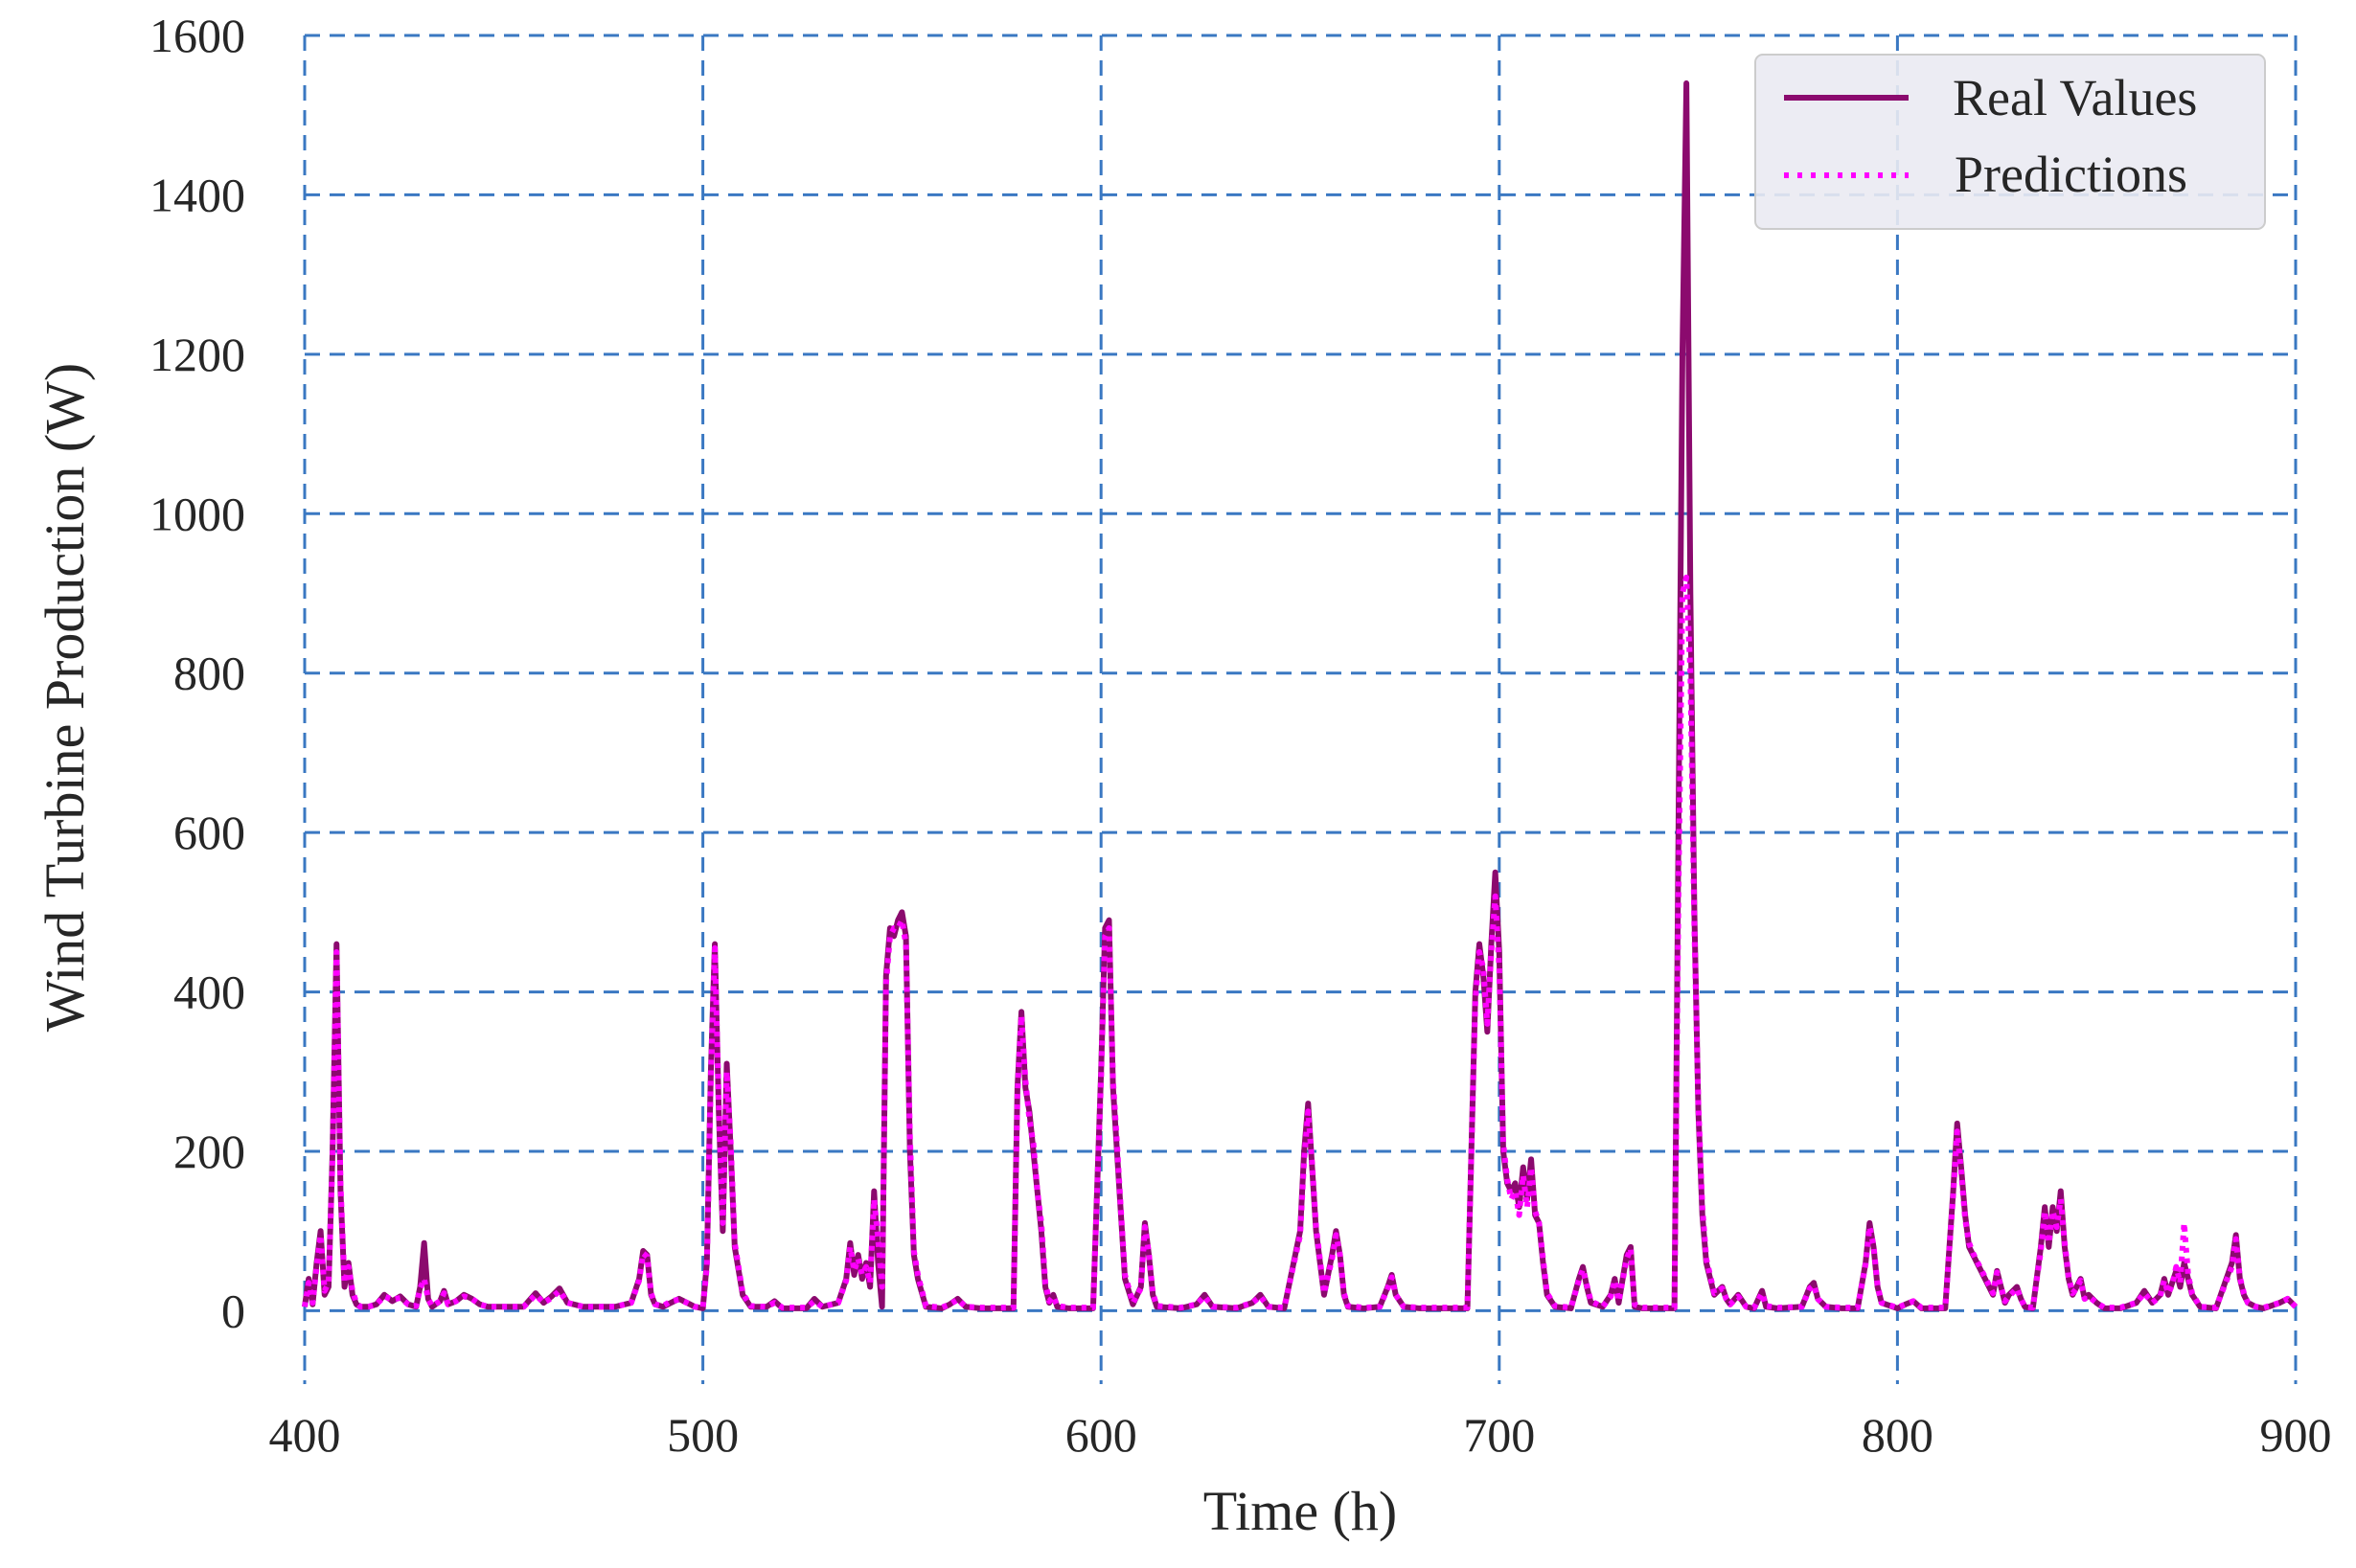 The width and height of the screenshot is (2356, 1568). Describe the element at coordinates (1897, 1435) in the screenshot. I see `x-tick-label-800: 800` at that location.